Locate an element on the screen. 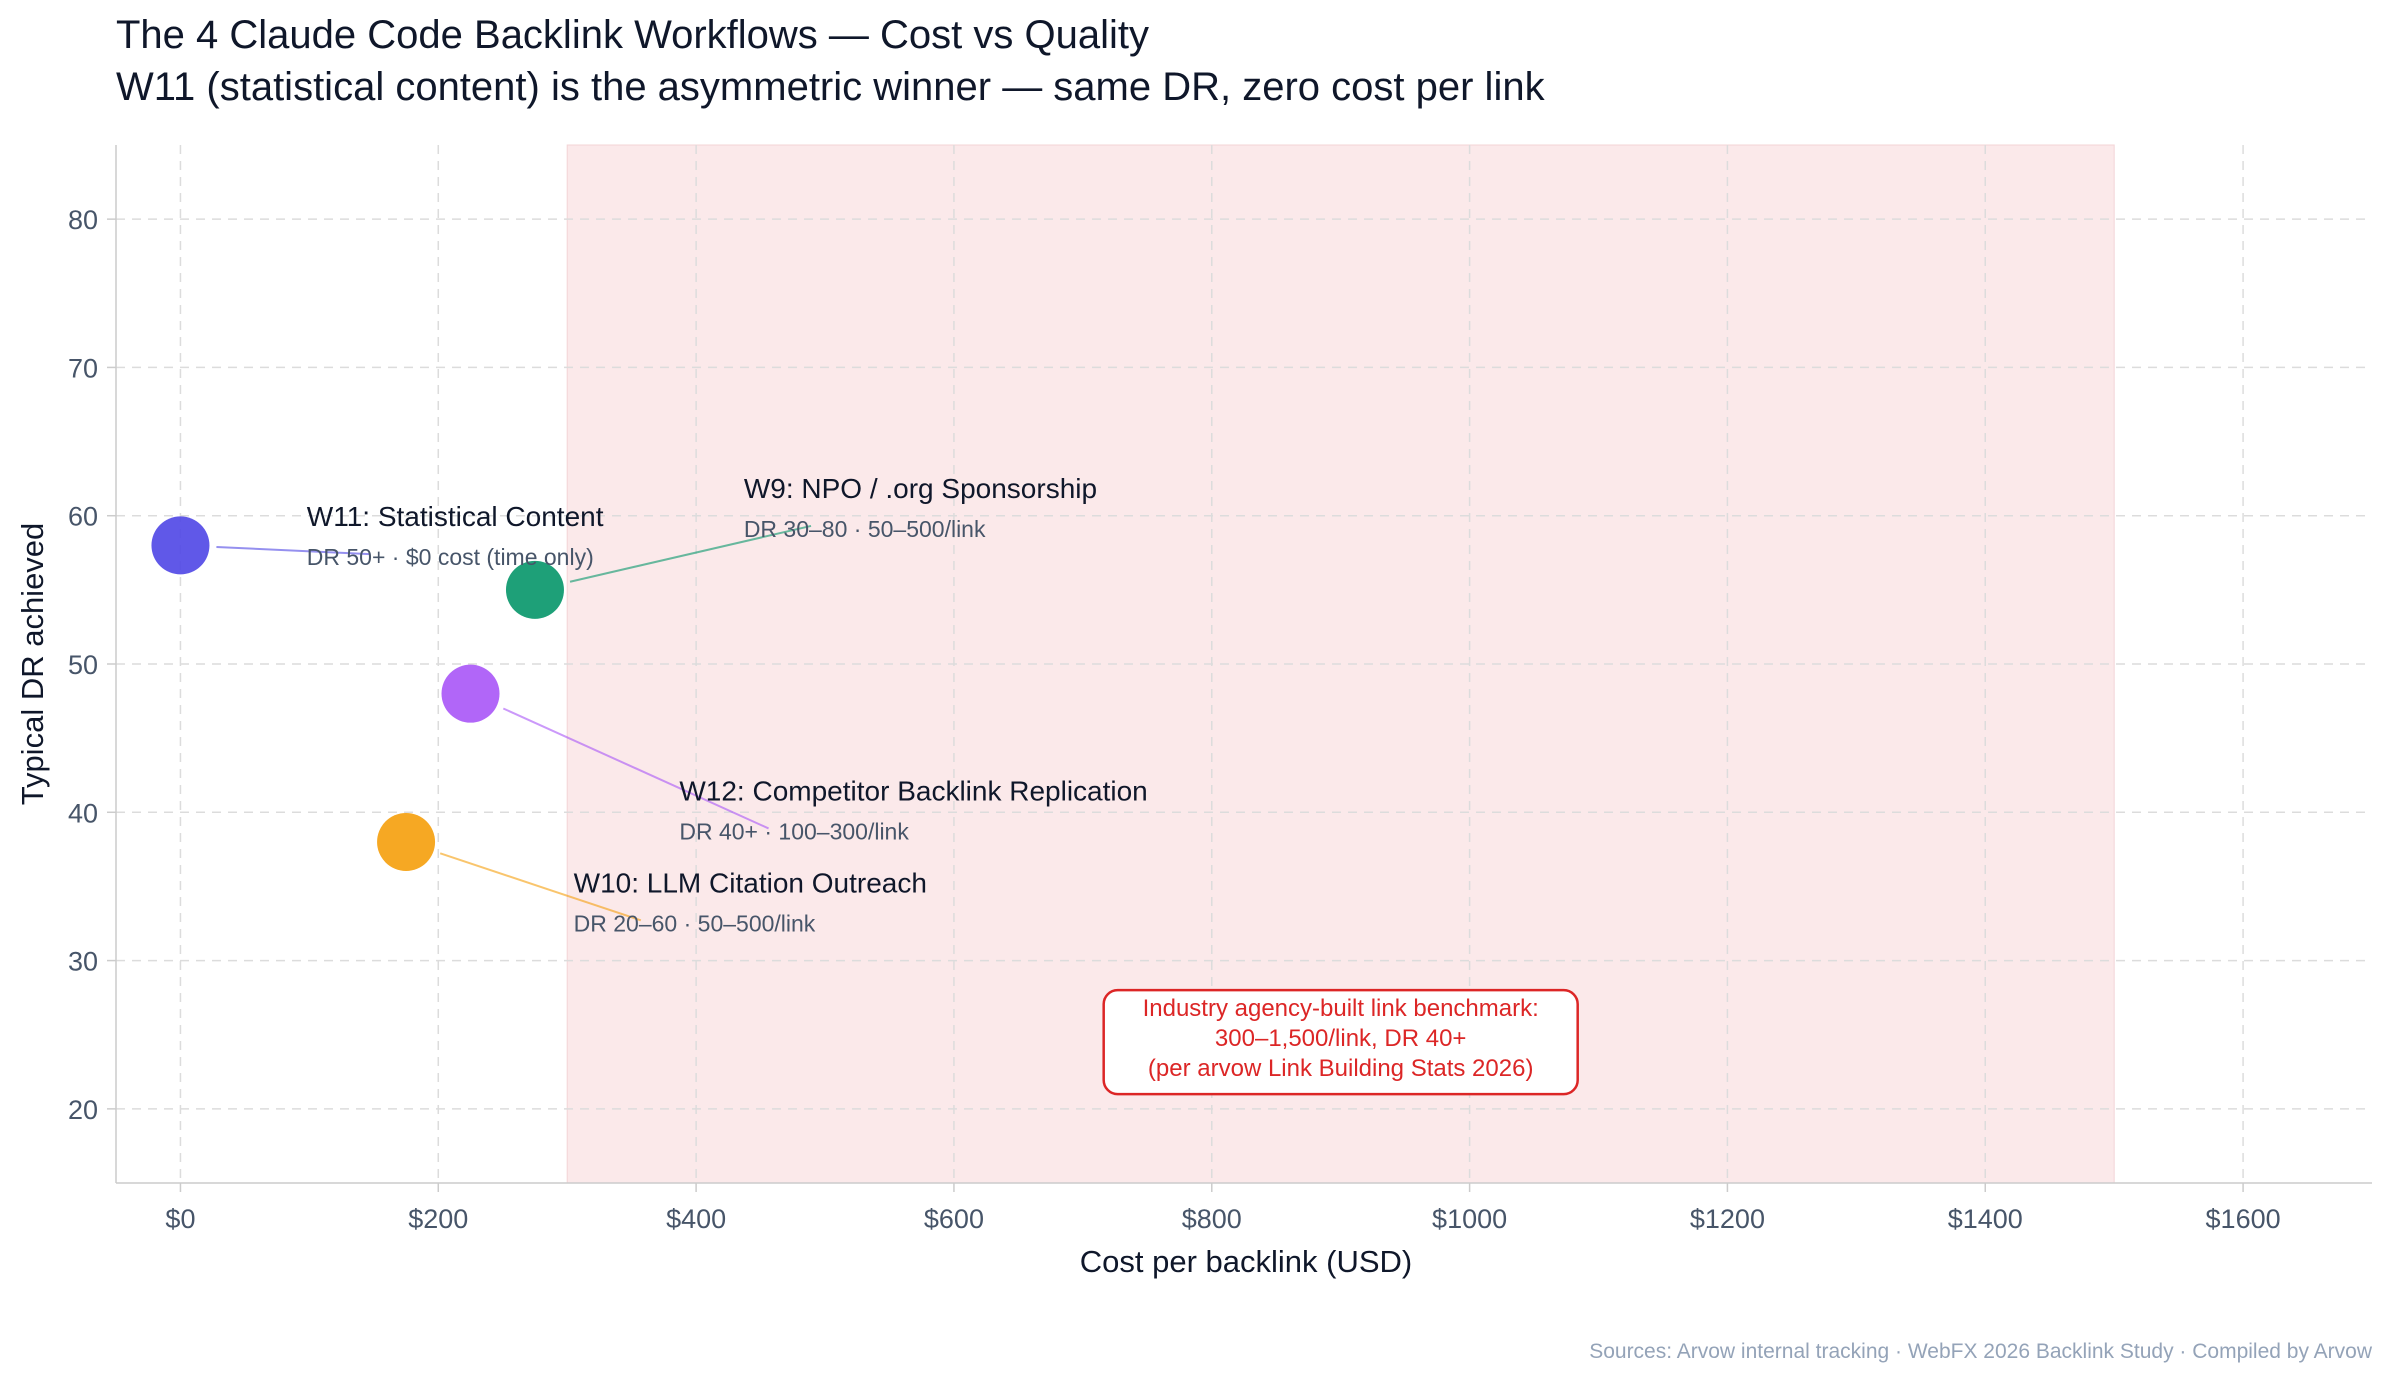 The image size is (2381, 1383). point-label: W10: LLM Citation Outreach is located at coordinates (750, 882).